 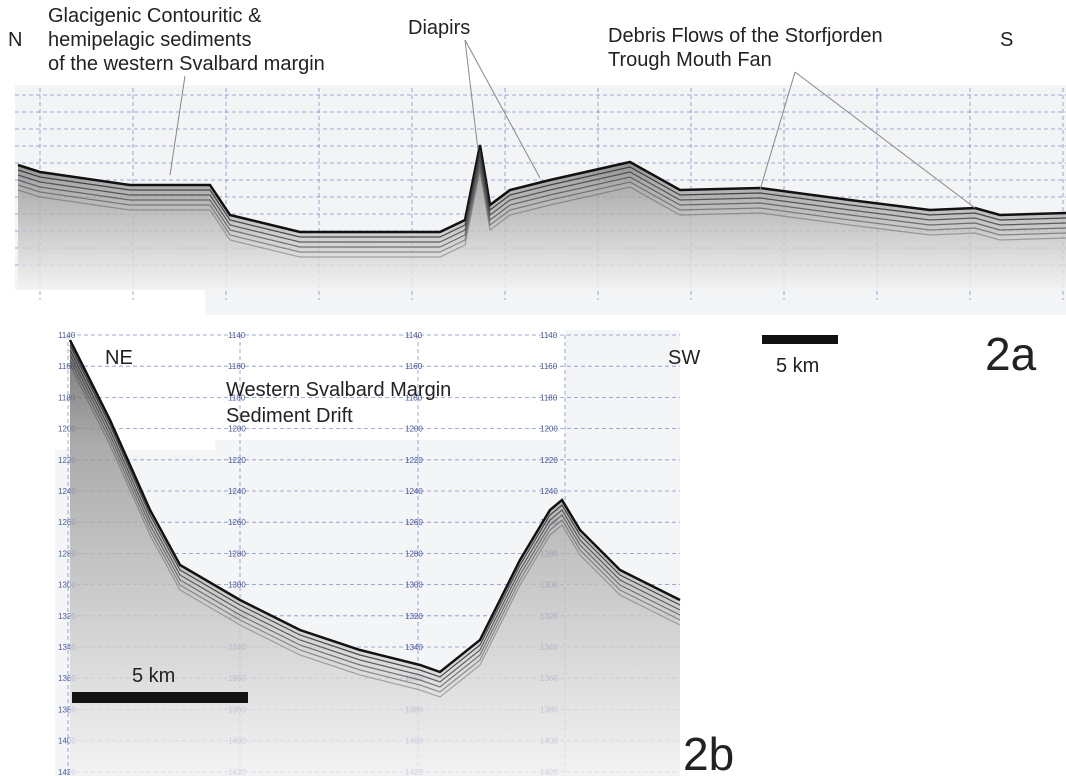 I want to click on annotation: Glacigenic Contouritic &, so click(x=155, y=16).